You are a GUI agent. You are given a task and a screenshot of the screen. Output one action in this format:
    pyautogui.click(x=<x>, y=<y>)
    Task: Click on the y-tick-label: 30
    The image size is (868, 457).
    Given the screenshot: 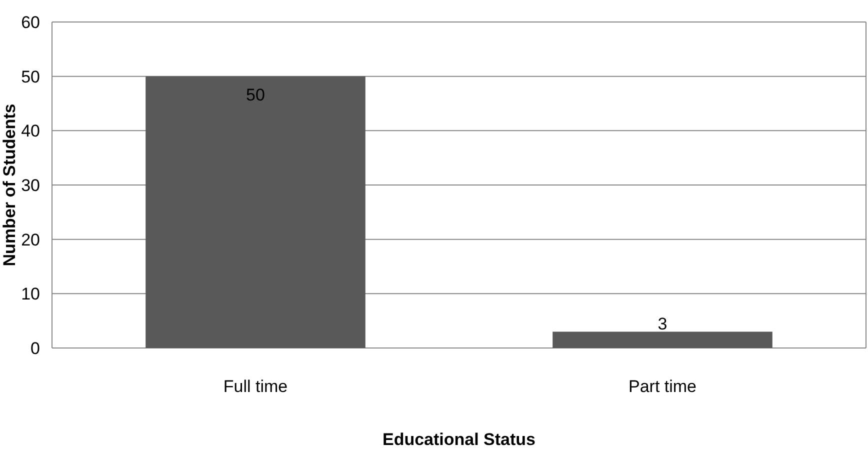 What is the action you would take?
    pyautogui.click(x=30, y=185)
    